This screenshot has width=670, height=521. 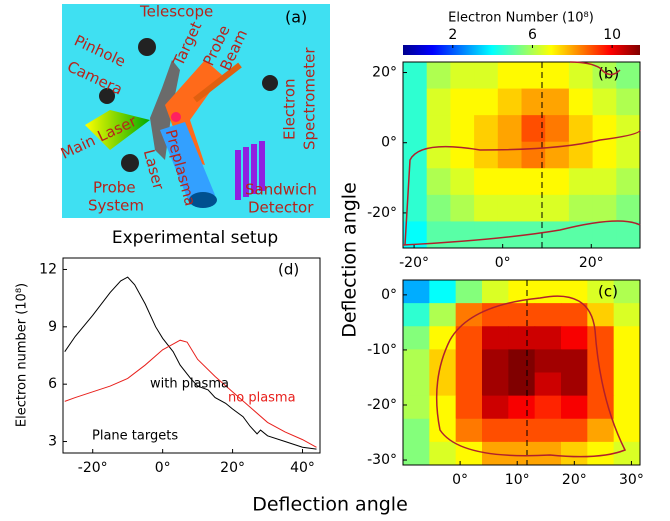 What do you see at coordinates (290, 109) in the screenshot?
I see `label: Electron` at bounding box center [290, 109].